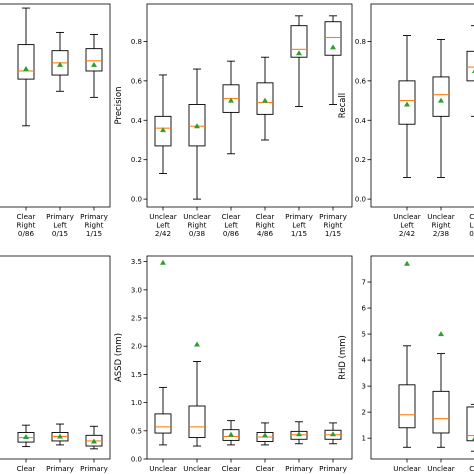 The height and width of the screenshot is (474, 474). Describe the element at coordinates (364, 283) in the screenshot. I see `y-tick-label: 7` at that location.